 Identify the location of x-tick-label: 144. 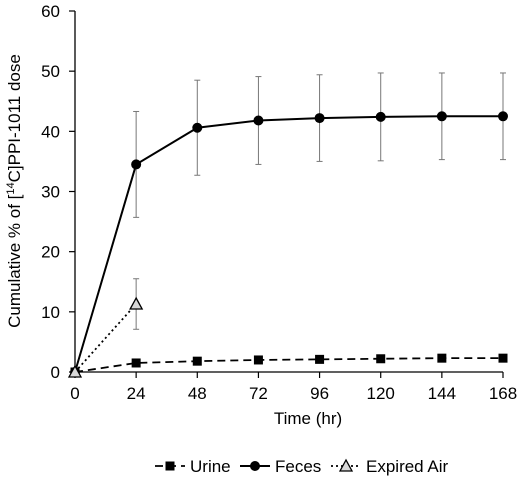
(442, 393).